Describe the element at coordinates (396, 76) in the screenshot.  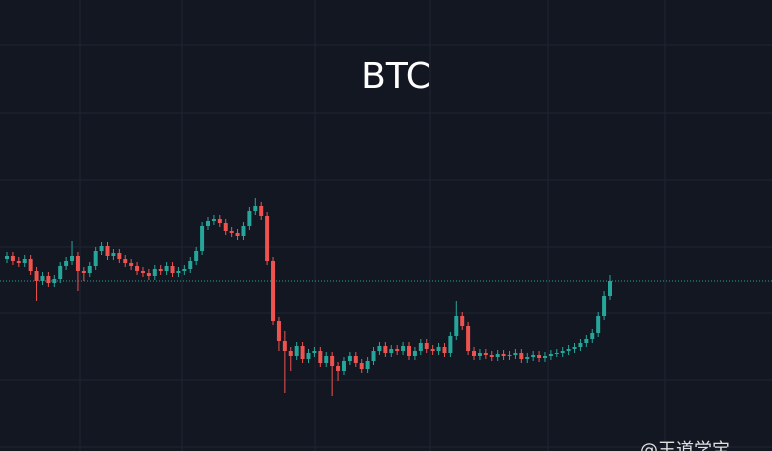
I see `chart-title: BTC` at that location.